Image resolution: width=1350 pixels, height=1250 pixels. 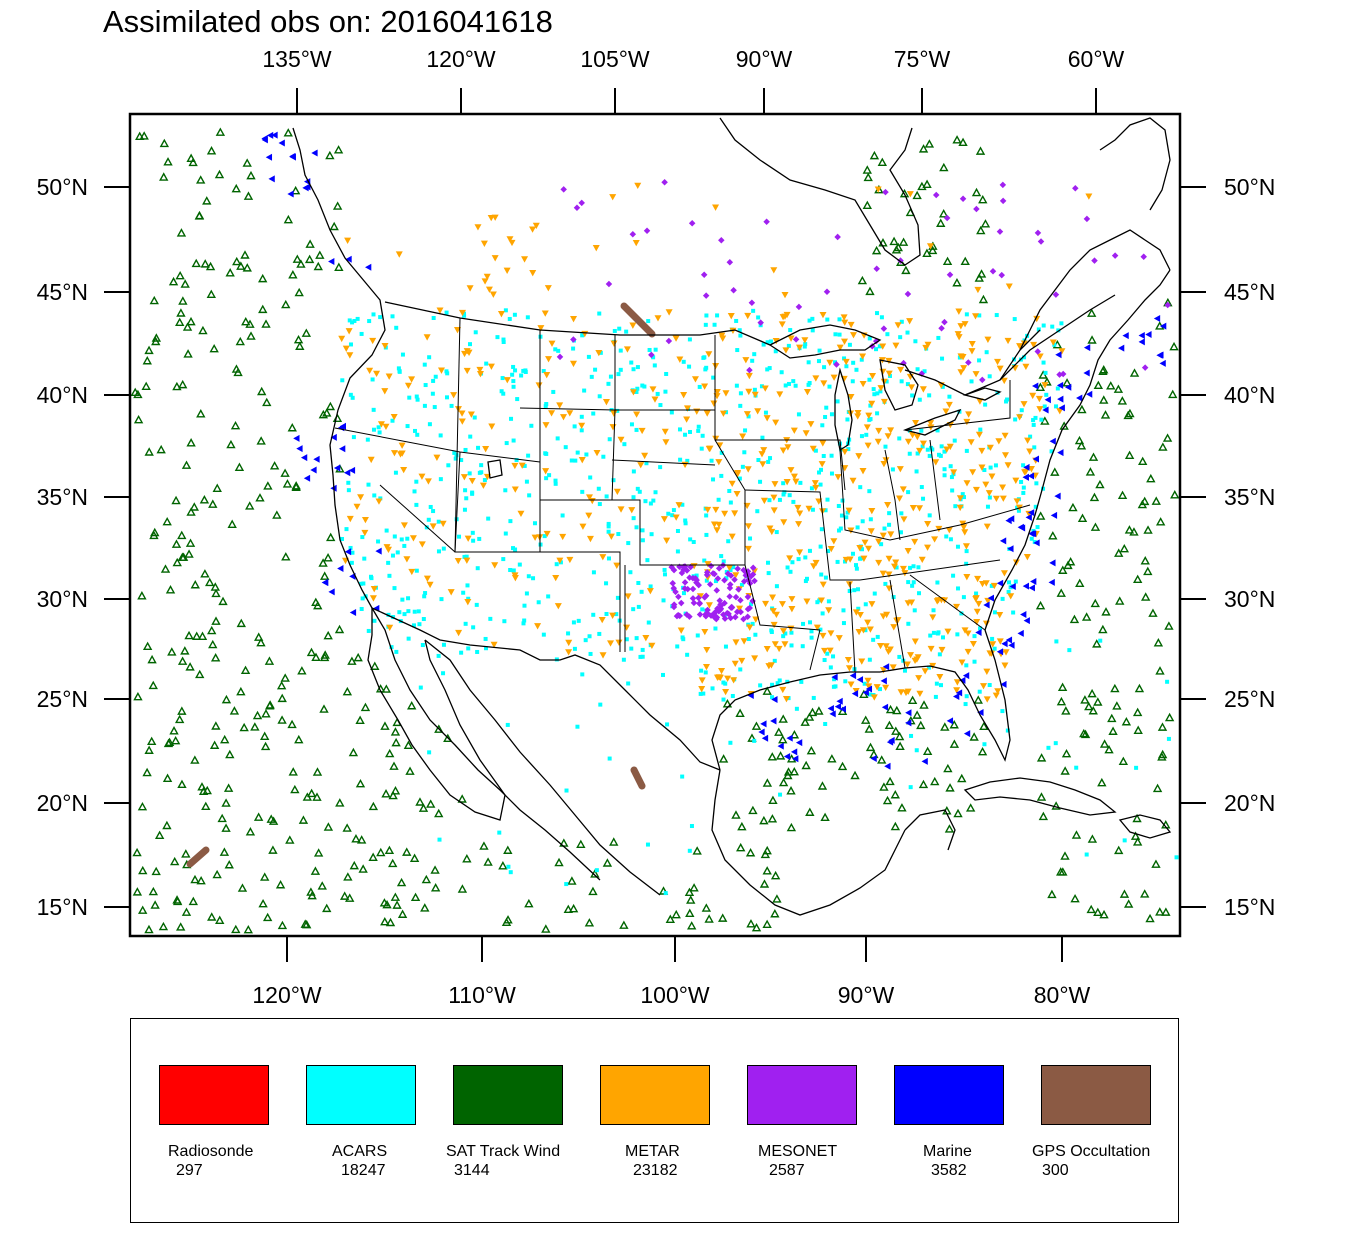 I want to click on labrador-coast, so click(x=1135, y=164).